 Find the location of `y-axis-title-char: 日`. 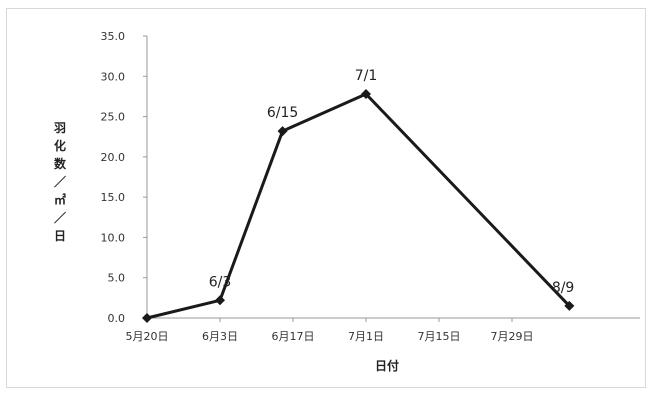

y-axis-title-char: 日 is located at coordinates (60, 236).